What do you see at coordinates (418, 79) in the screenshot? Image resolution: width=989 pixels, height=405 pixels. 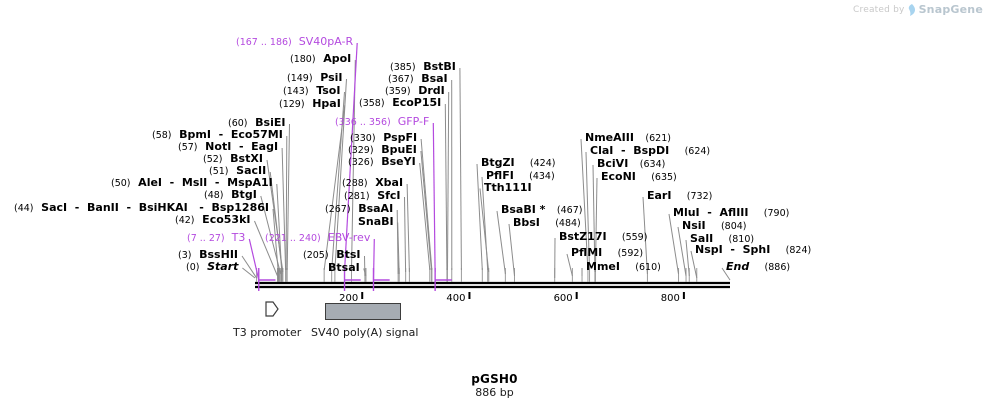 I see `annotation-label-bsai: (367) BsaI` at bounding box center [418, 79].